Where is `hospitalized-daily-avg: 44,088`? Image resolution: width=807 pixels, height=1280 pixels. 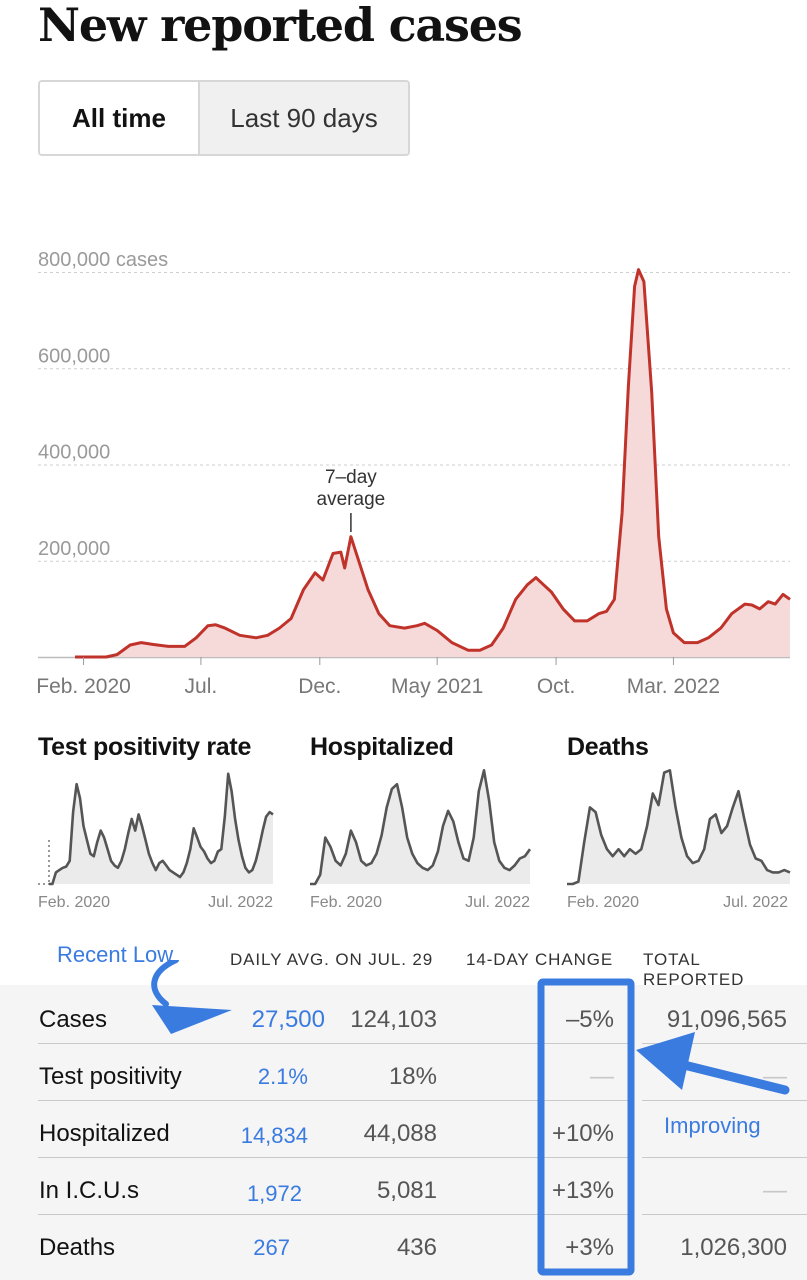
hospitalized-daily-avg: 44,088 is located at coordinates (400, 1133).